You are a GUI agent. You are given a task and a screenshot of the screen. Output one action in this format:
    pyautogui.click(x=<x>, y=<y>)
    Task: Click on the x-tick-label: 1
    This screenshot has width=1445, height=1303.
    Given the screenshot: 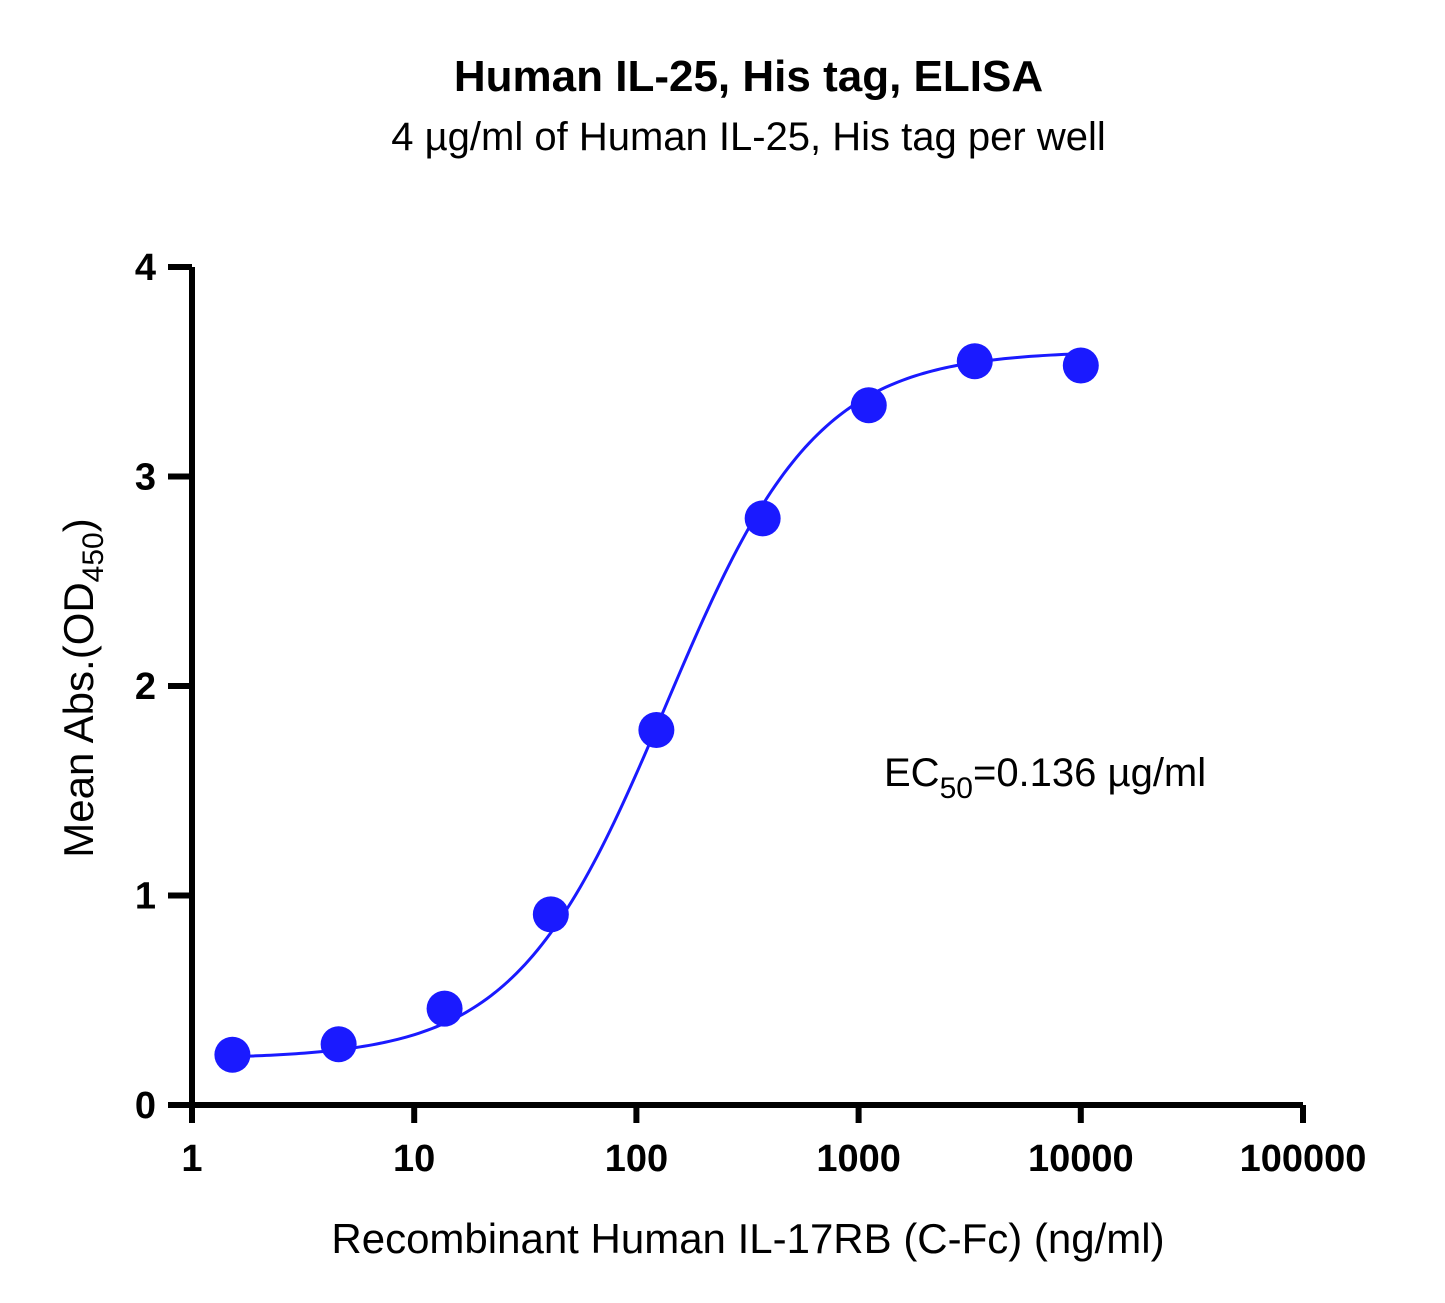 What is the action you would take?
    pyautogui.click(x=191, y=1159)
    